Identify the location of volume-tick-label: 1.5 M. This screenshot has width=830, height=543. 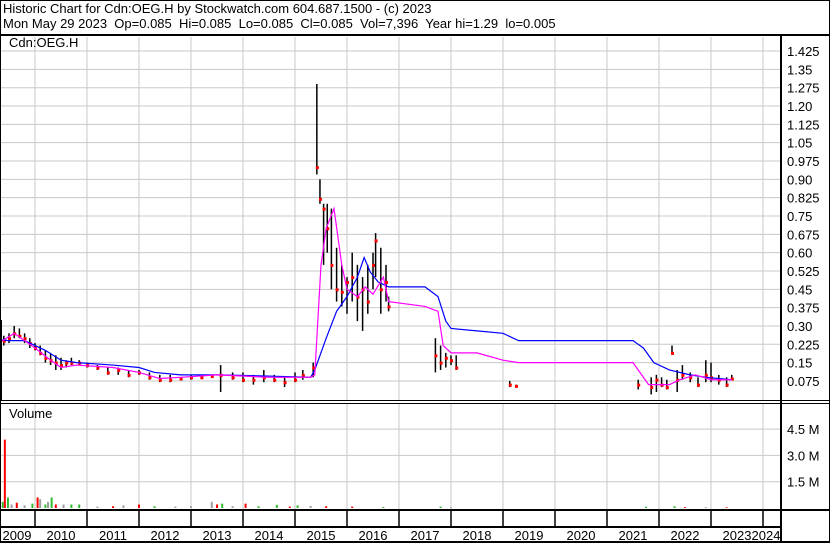
(803, 482).